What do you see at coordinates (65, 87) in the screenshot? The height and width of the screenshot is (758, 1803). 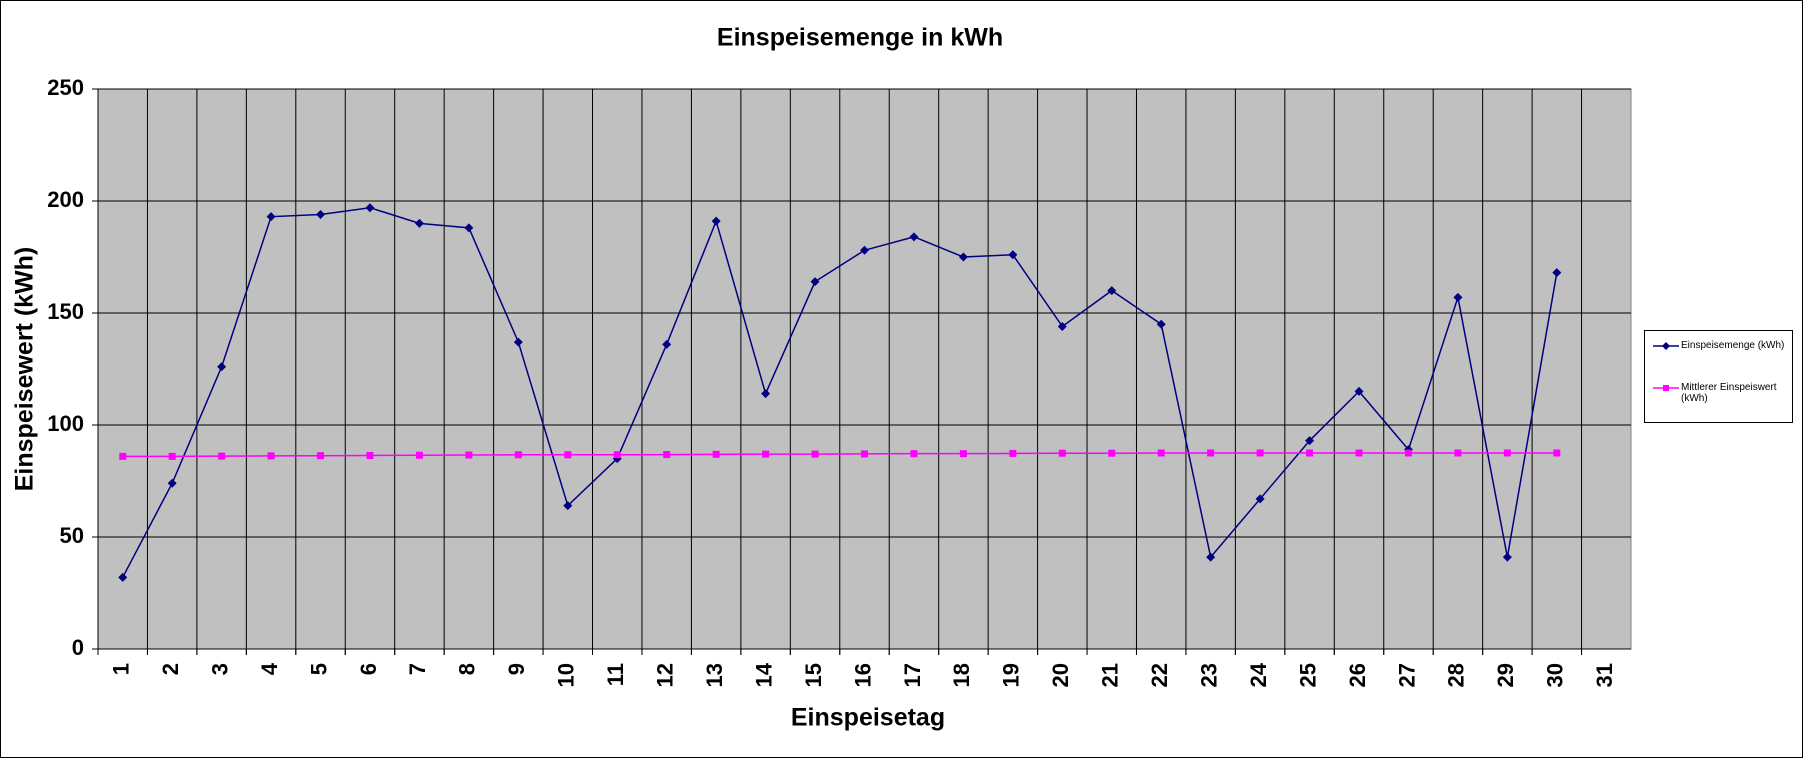 I see `y-tick-label: 250` at bounding box center [65, 87].